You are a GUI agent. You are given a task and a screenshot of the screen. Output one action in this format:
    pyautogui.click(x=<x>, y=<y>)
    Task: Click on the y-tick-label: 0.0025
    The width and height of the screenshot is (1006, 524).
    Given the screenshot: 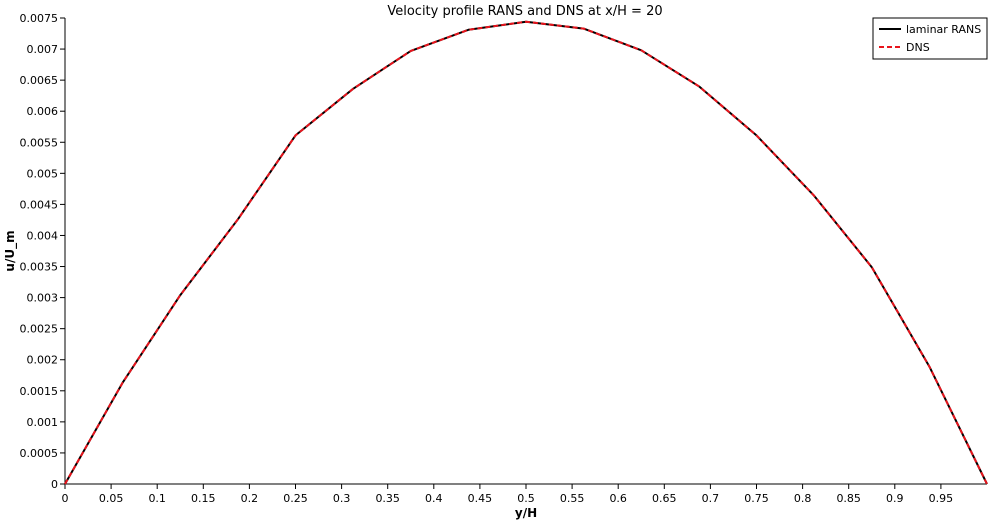 What is the action you would take?
    pyautogui.click(x=39, y=329)
    